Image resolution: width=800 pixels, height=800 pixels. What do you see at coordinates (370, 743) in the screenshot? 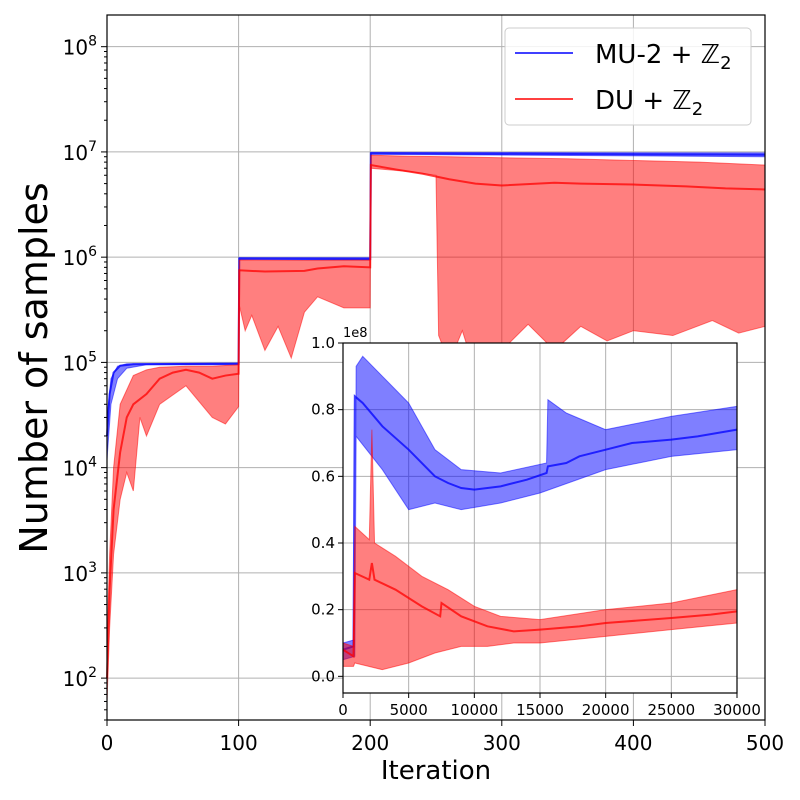
I see `x-tick-label: 200` at bounding box center [370, 743].